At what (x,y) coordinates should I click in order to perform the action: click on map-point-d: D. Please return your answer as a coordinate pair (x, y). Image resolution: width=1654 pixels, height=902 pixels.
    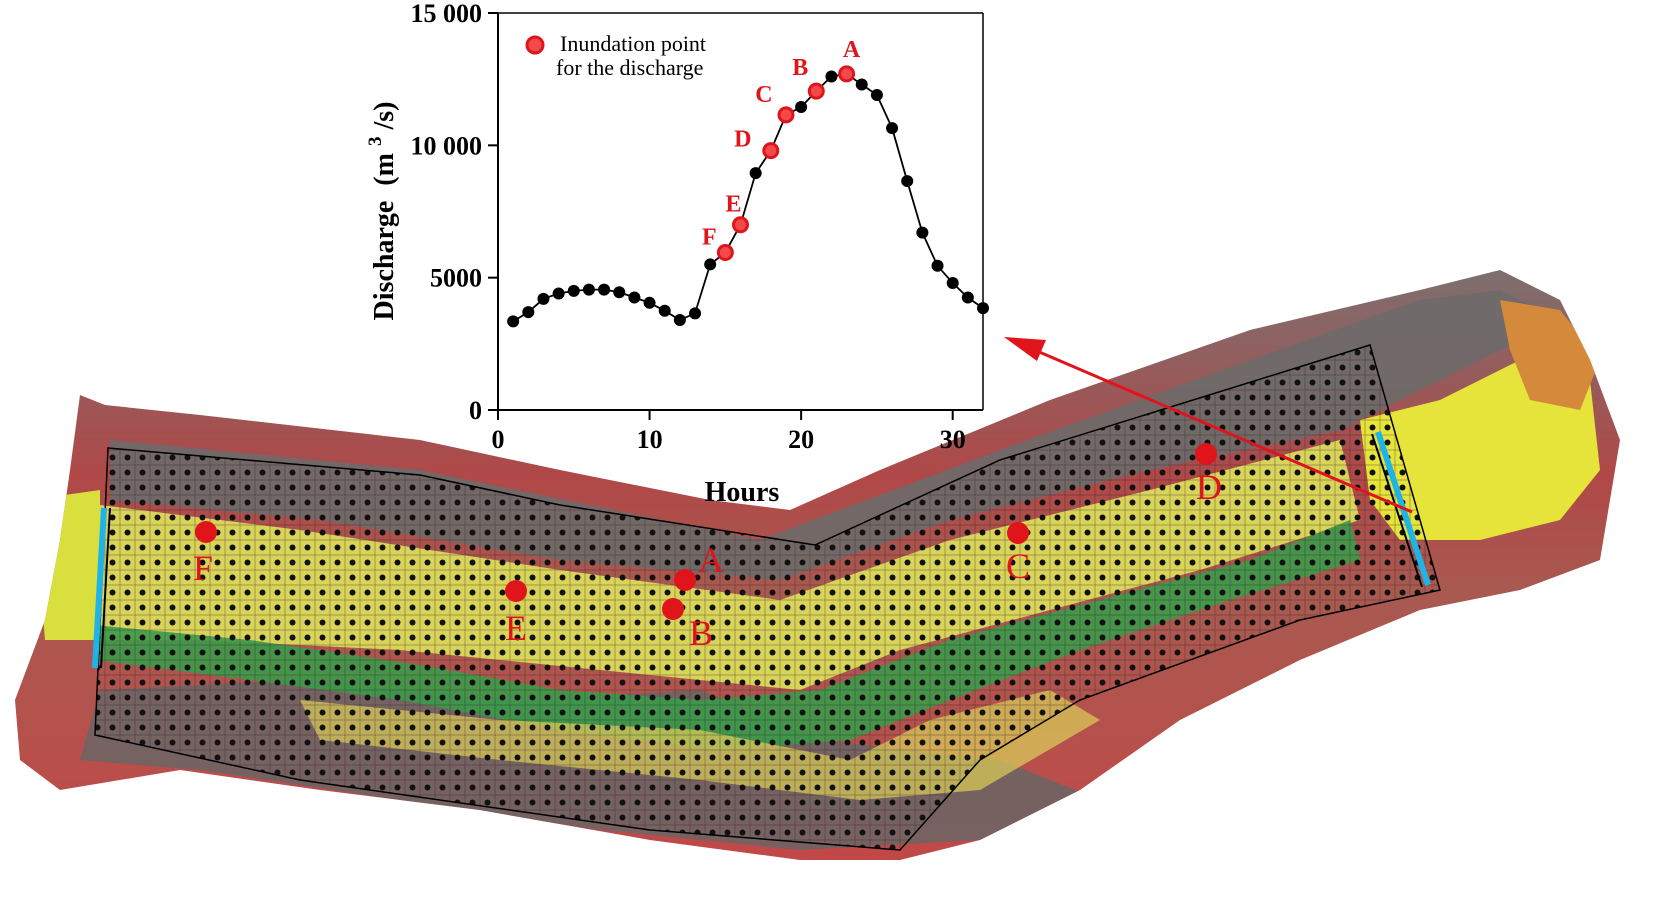
    Looking at the image, I should click on (1208, 475).